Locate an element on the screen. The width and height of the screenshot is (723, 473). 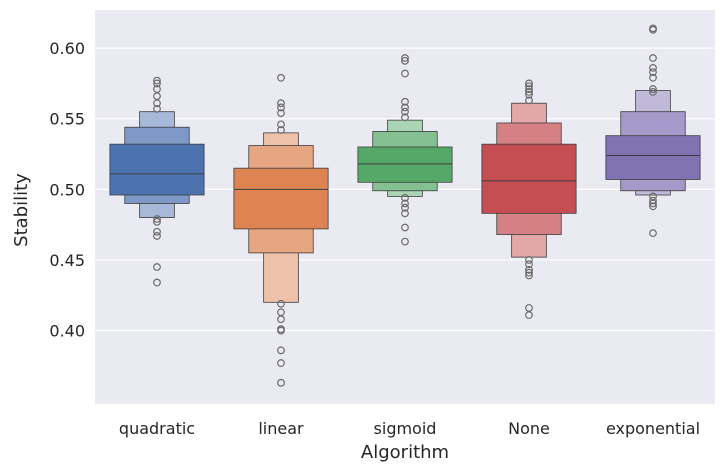
boxen-group-quadratic is located at coordinates (157, 164).